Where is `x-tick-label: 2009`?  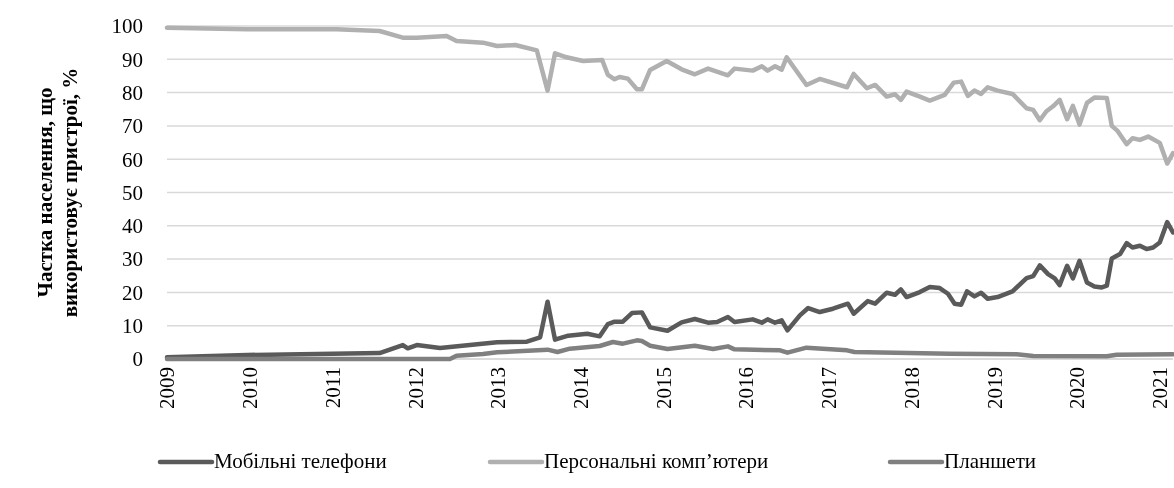 x-tick-label: 2009 is located at coordinates (167, 388).